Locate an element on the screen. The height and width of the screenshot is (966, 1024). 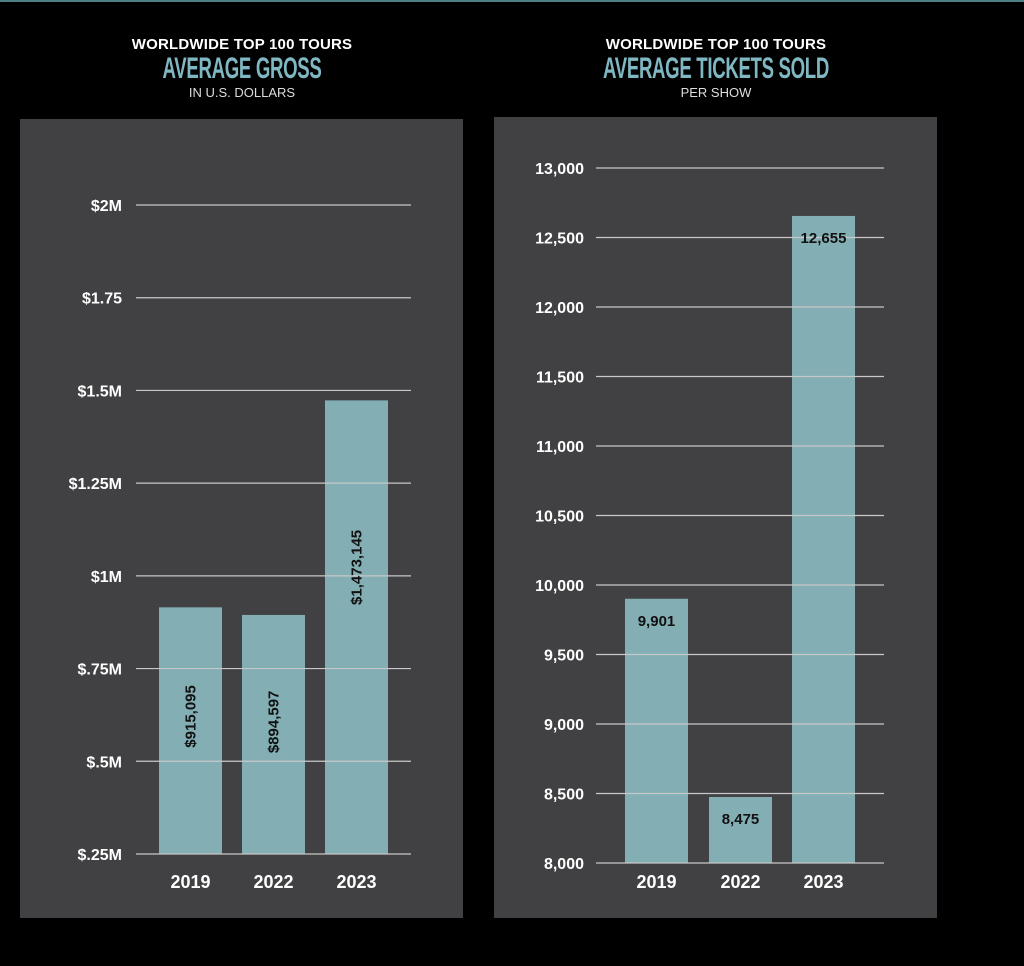
y-tick-label: $.5M is located at coordinates (104, 762).